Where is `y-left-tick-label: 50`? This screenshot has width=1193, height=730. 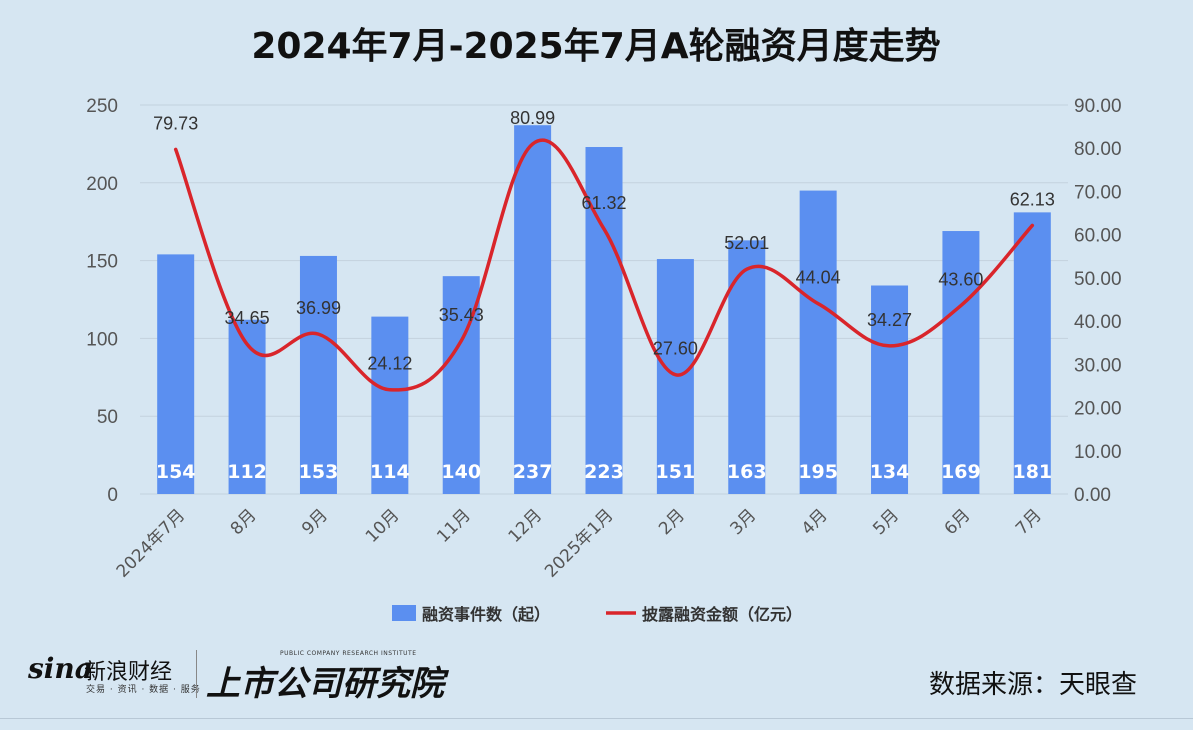 y-left-tick-label: 50 is located at coordinates (107, 417).